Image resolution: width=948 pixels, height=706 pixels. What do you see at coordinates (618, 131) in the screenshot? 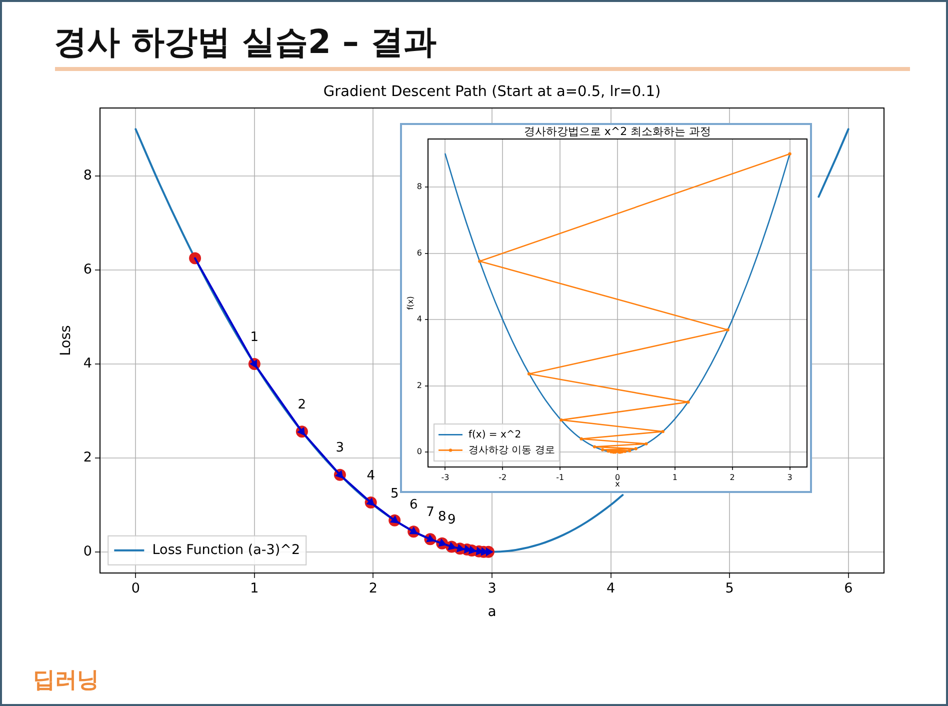
I see `chart-title: 경사하강법으로 x^2 최소화하는 과정` at bounding box center [618, 131].